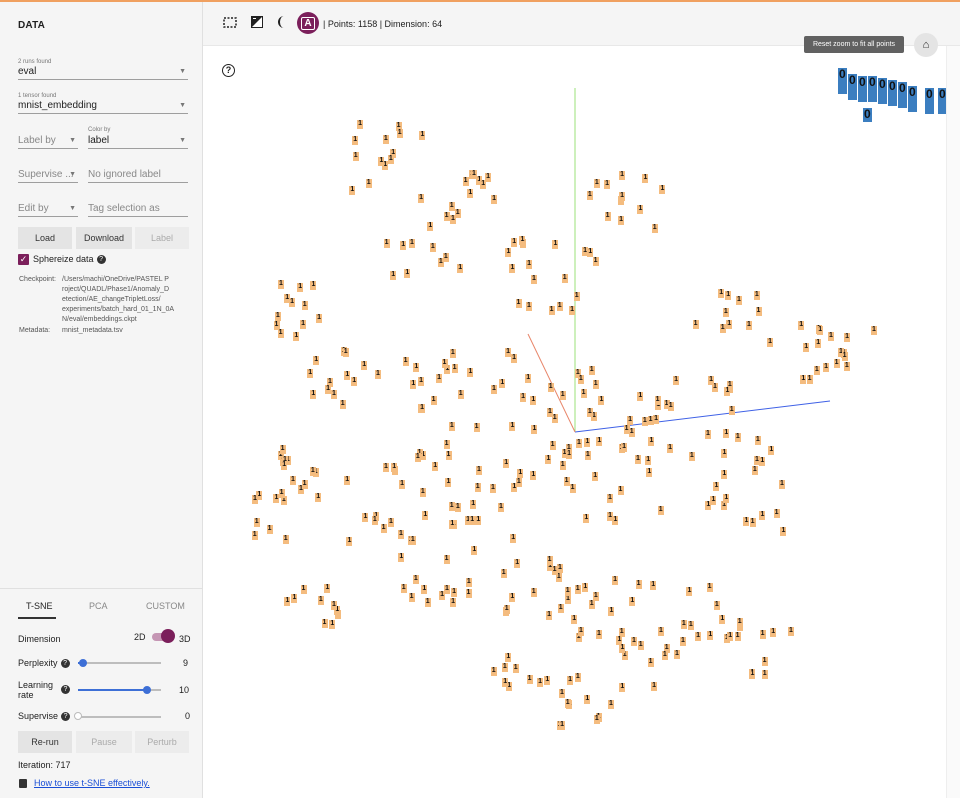 The height and width of the screenshot is (798, 960). Describe the element at coordinates (48, 176) in the screenshot. I see `supervise-select: Supervise ... ▼` at that location.